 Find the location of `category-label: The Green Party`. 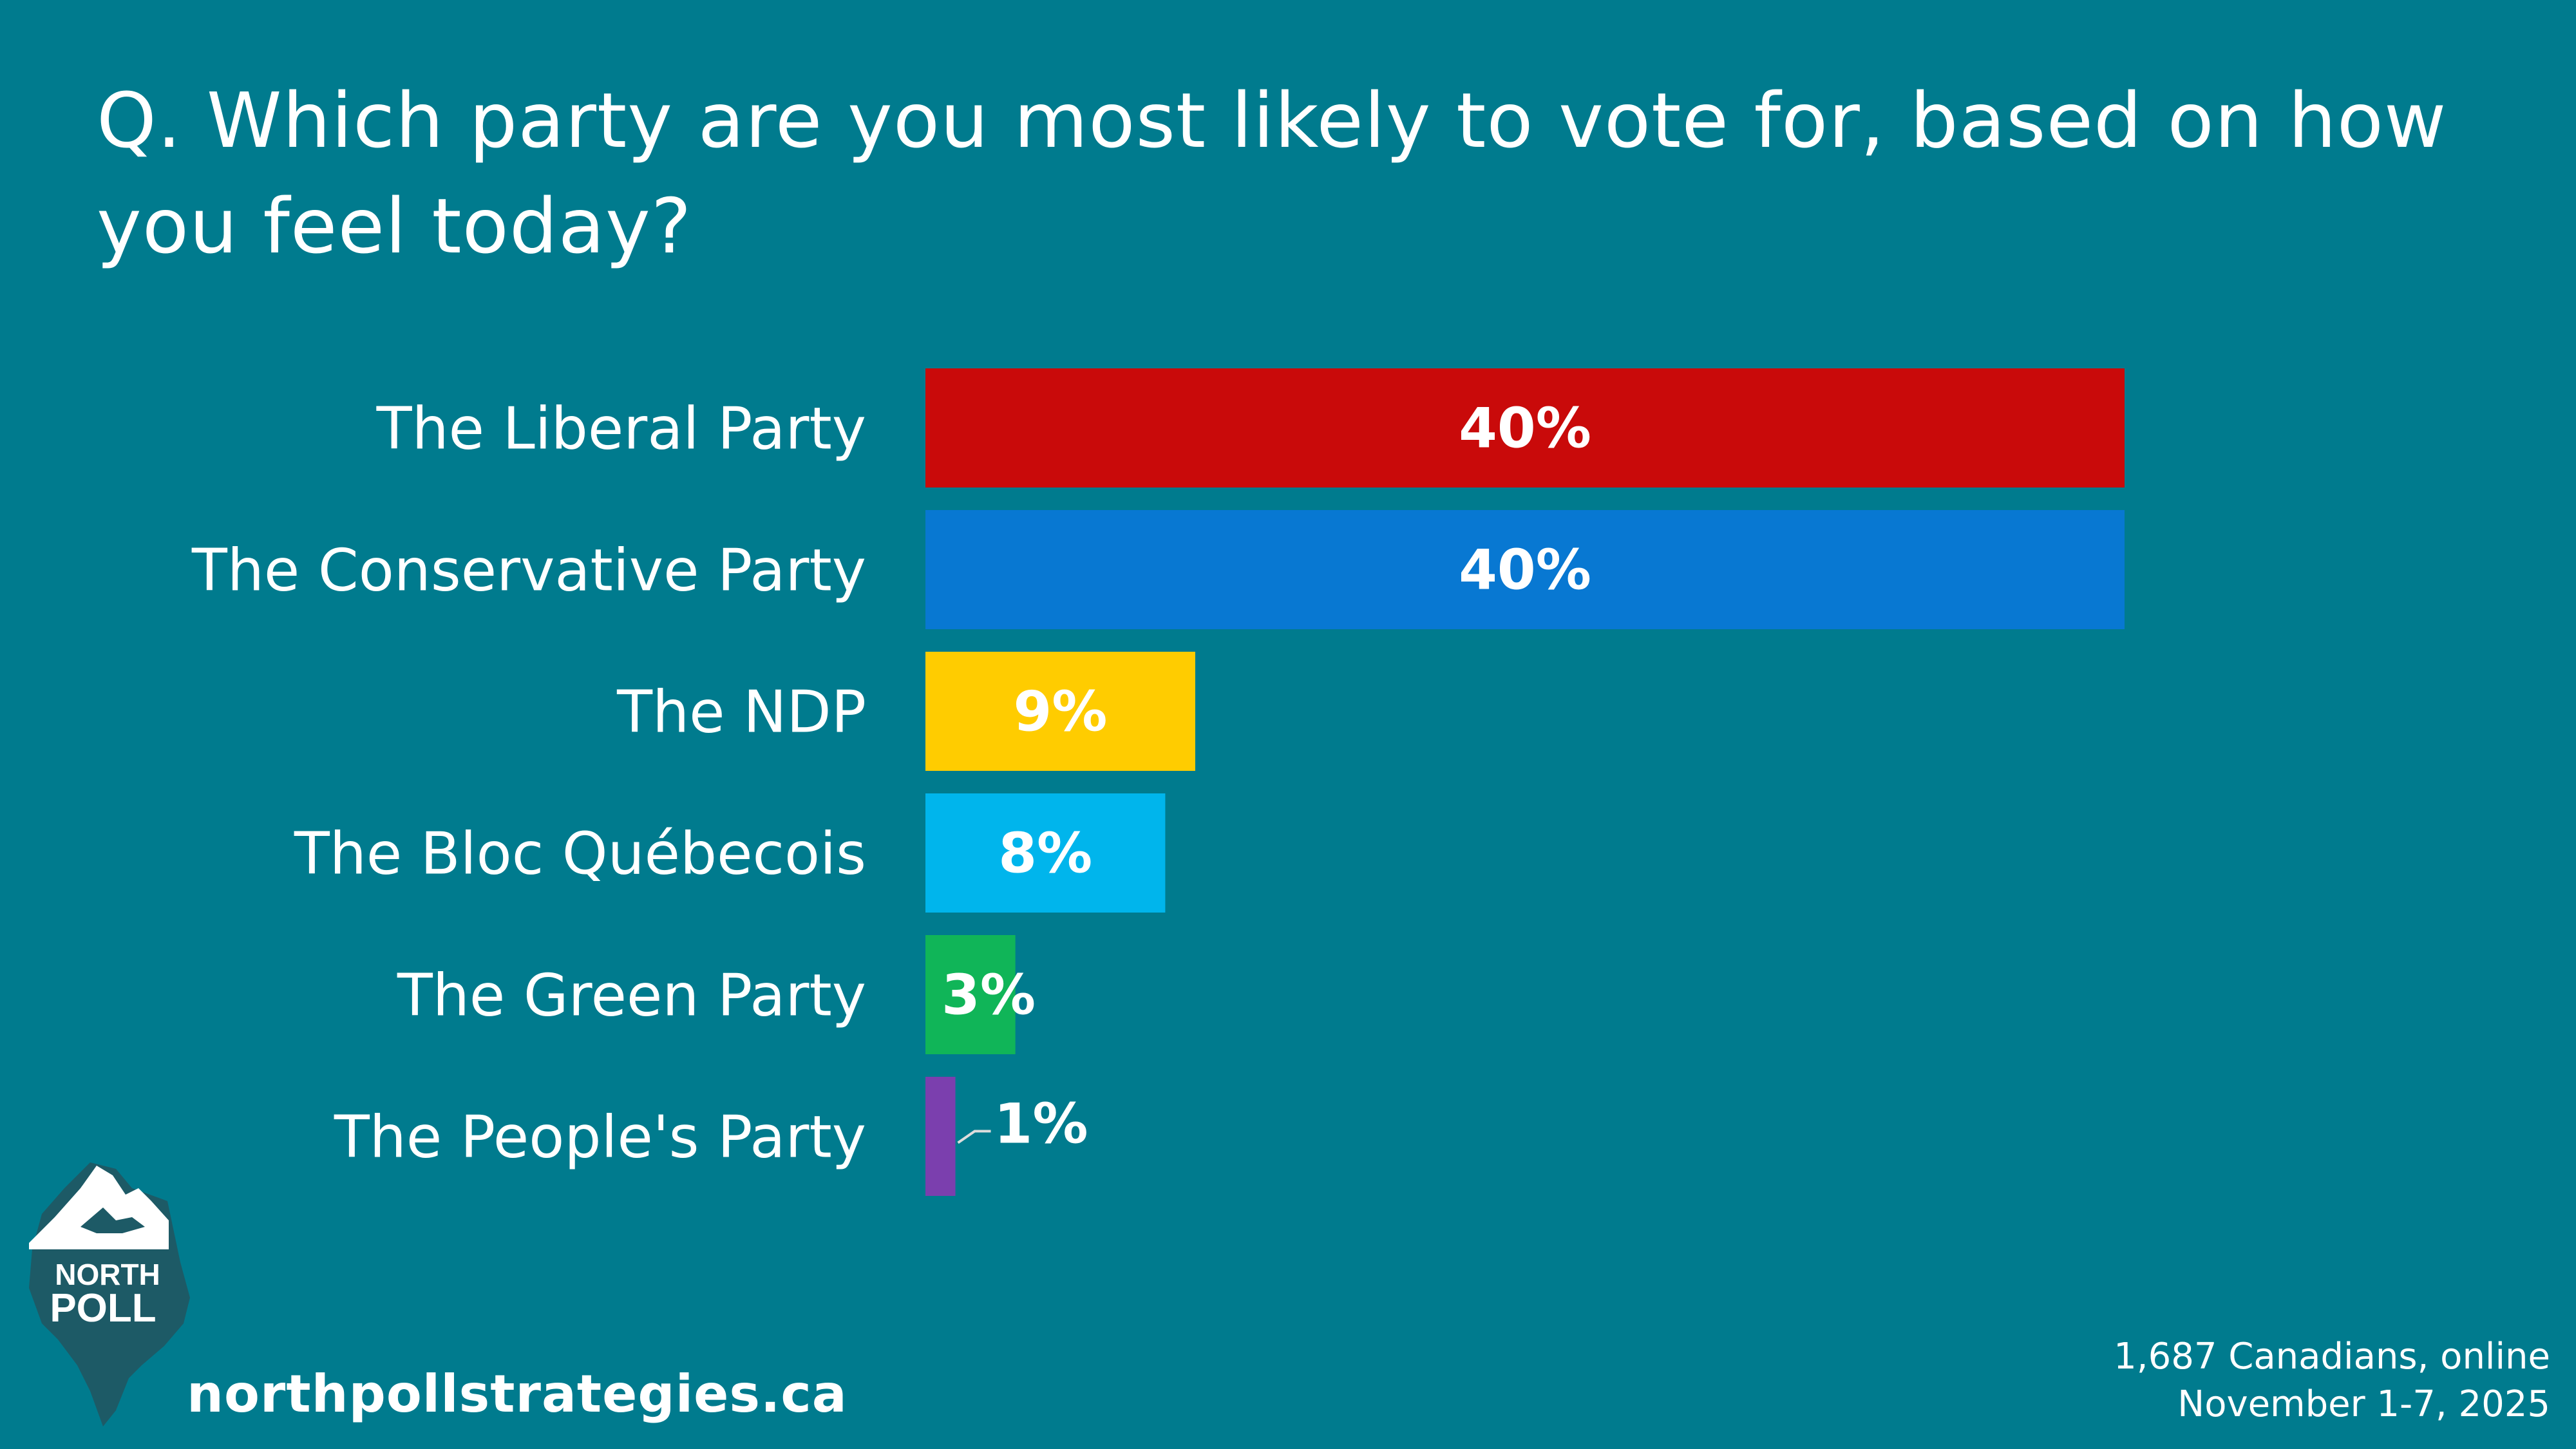

category-label: The Green Party is located at coordinates (631, 996).